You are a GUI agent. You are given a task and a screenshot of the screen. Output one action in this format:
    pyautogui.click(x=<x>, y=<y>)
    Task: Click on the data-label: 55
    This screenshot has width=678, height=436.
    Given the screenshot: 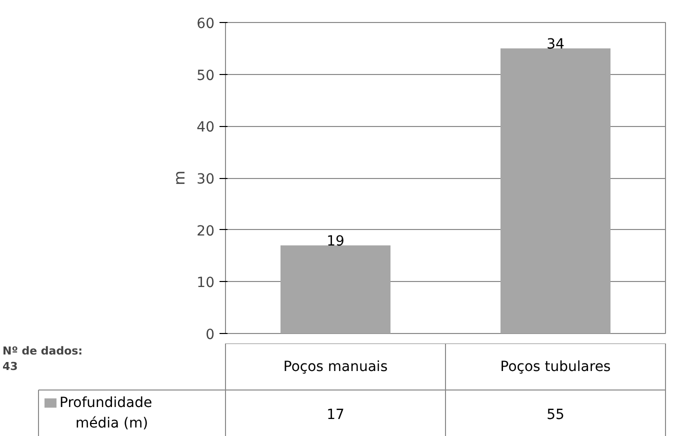 What is the action you would take?
    pyautogui.click(x=555, y=414)
    